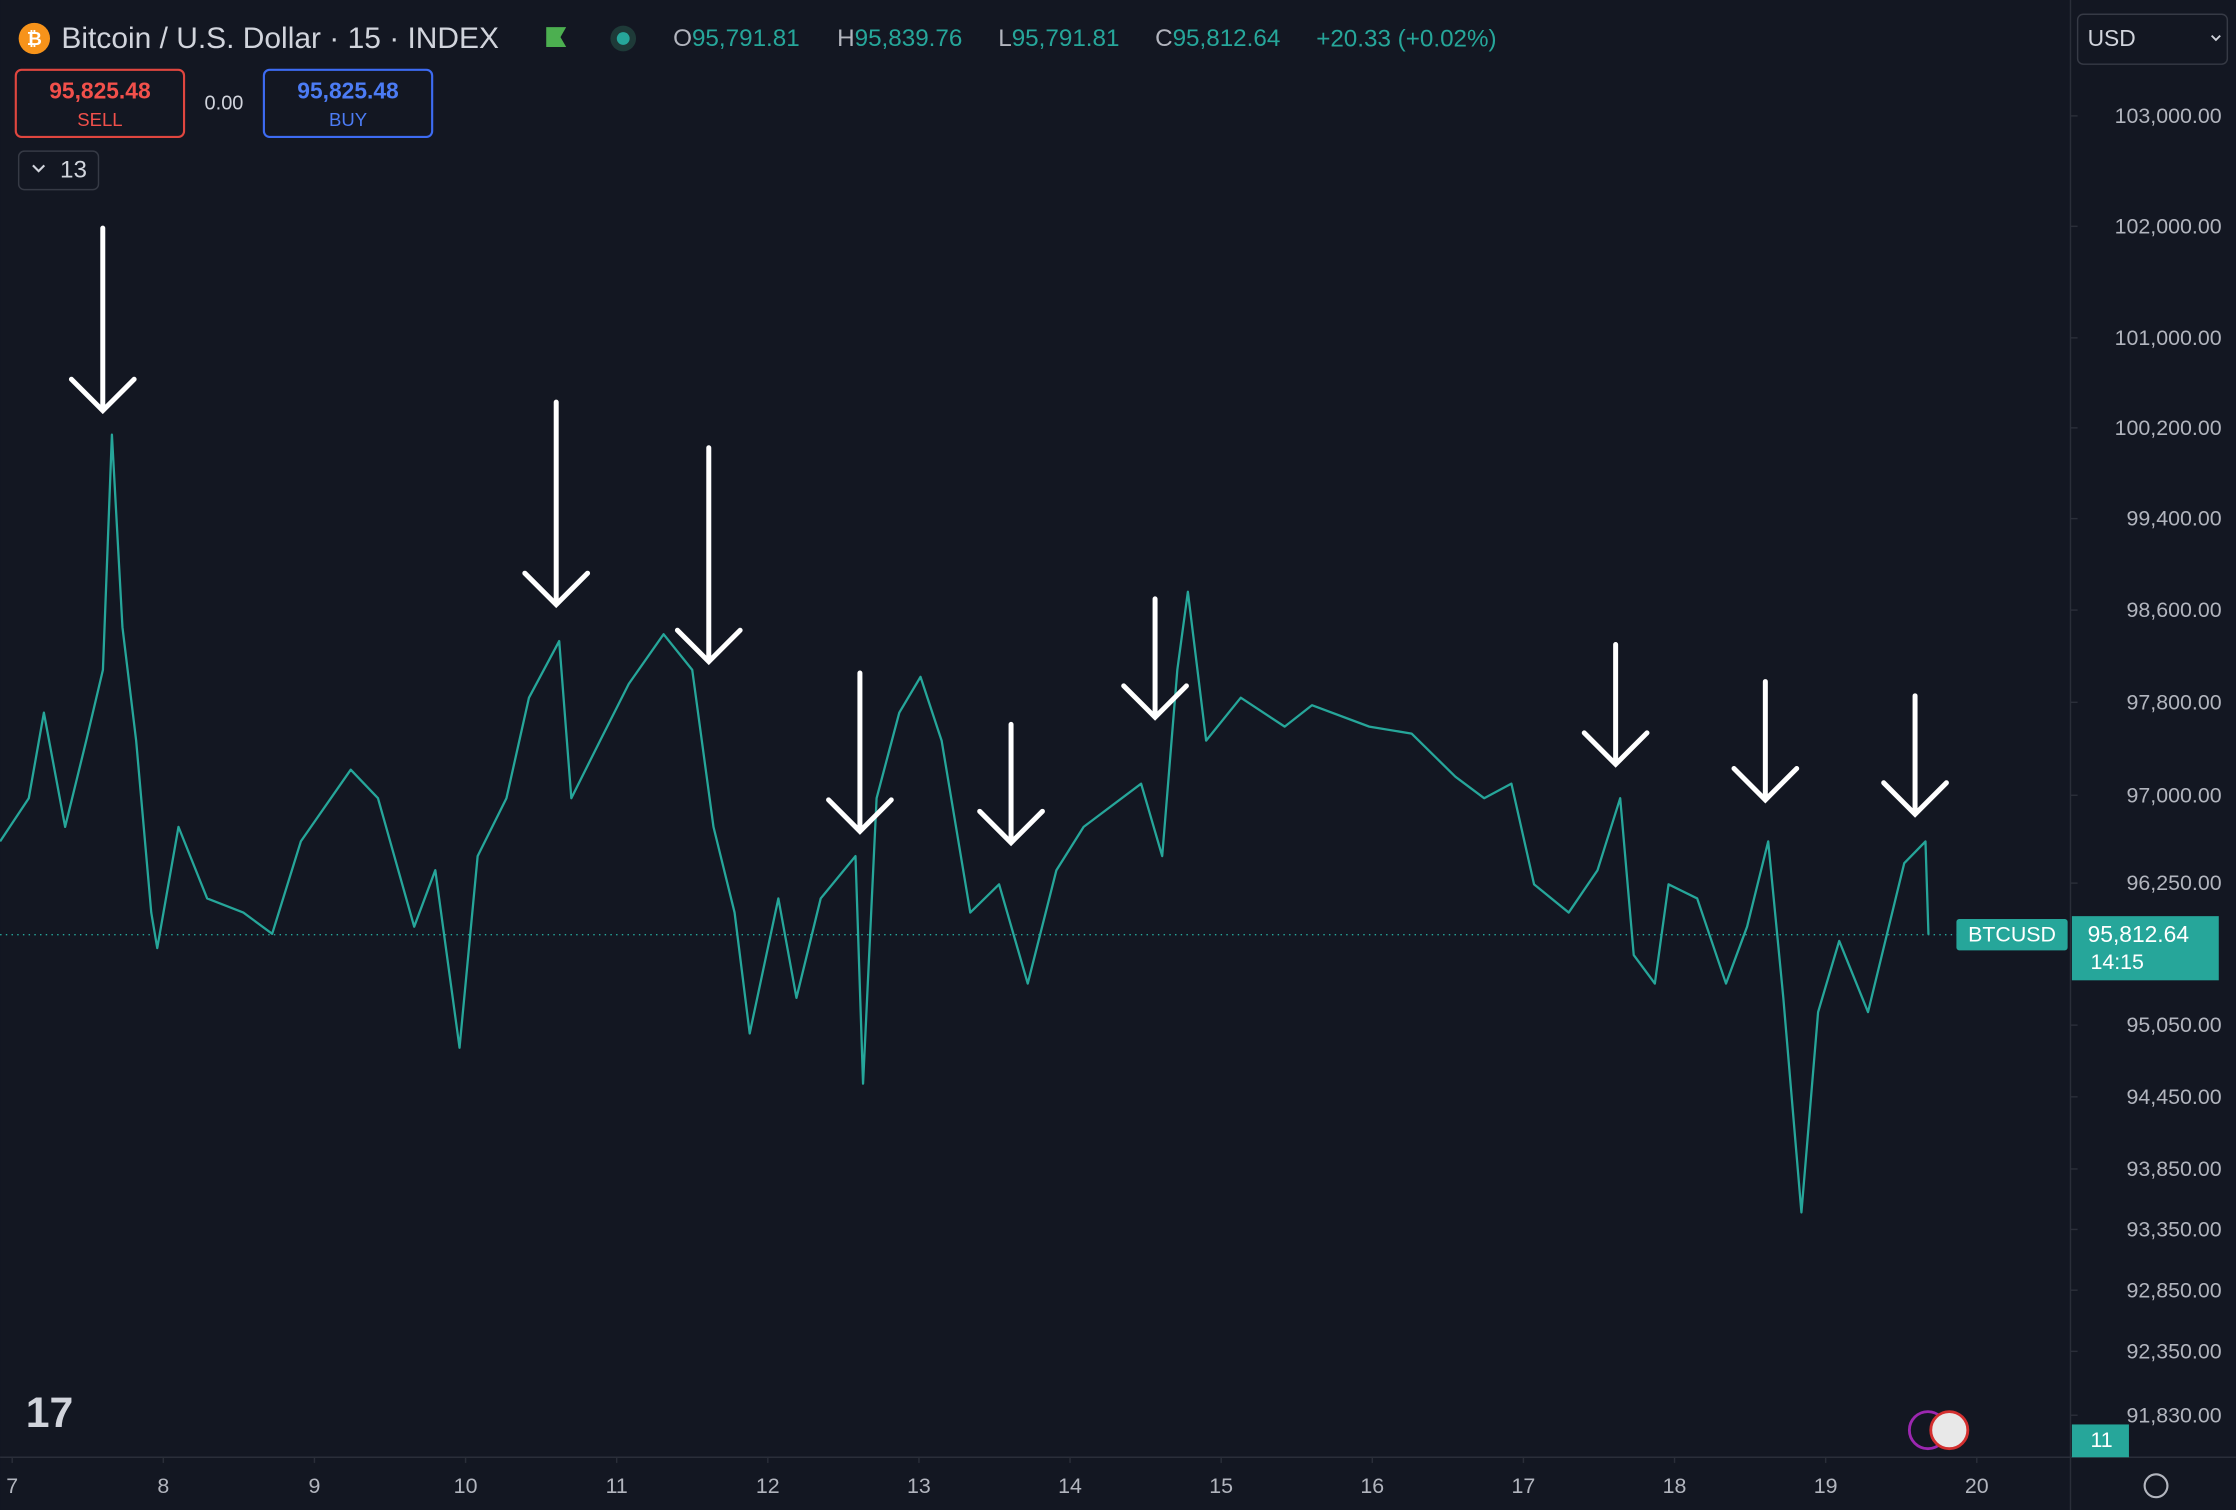  Describe the element at coordinates (1221, 1486) in the screenshot. I see `x-tick-label: 15` at that location.